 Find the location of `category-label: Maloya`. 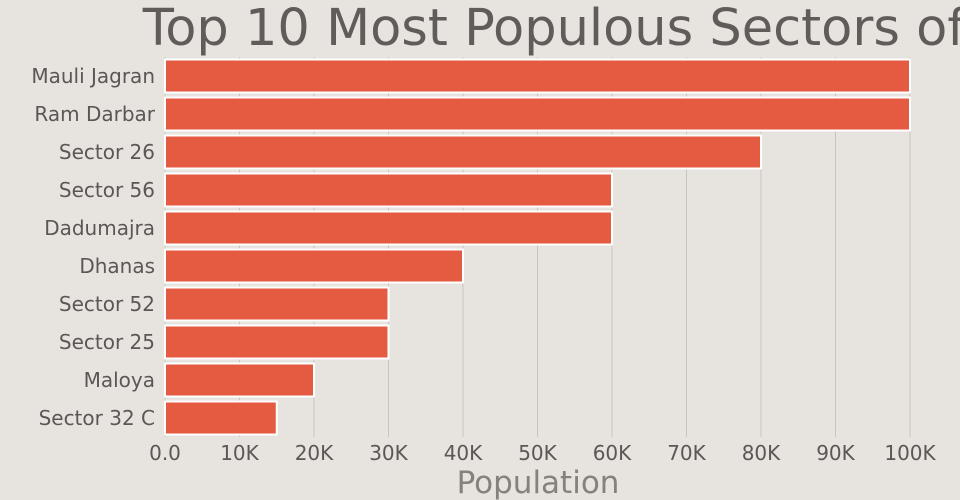

category-label: Maloya is located at coordinates (119, 380).